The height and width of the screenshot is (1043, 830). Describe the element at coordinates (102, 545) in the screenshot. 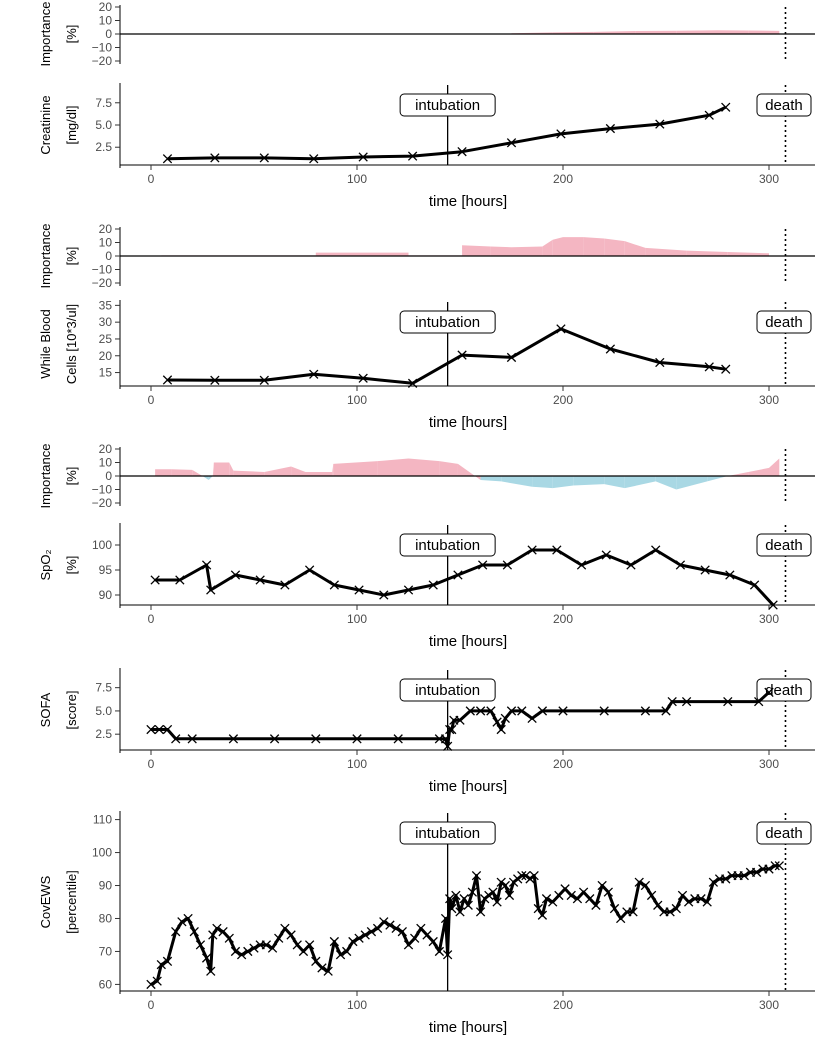

I see `y-tick-label: 100` at that location.